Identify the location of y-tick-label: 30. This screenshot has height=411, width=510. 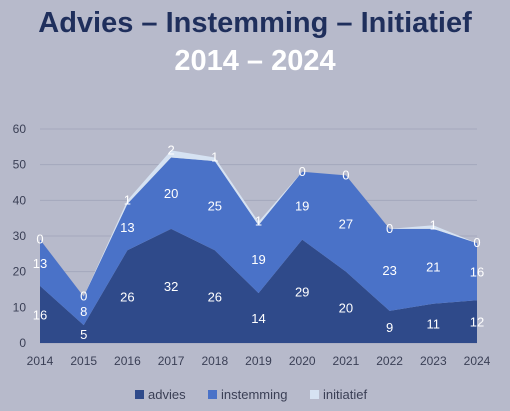
(20, 236).